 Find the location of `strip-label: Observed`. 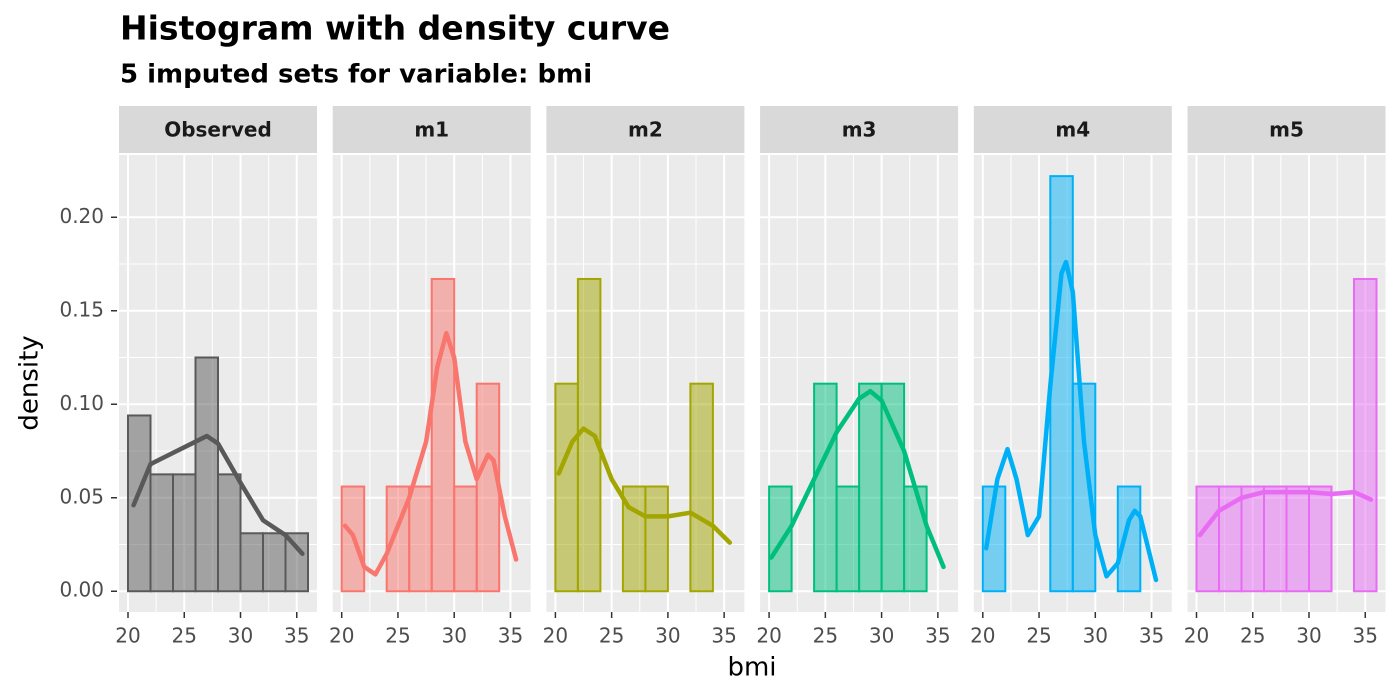

strip-label: Observed is located at coordinates (218, 130).